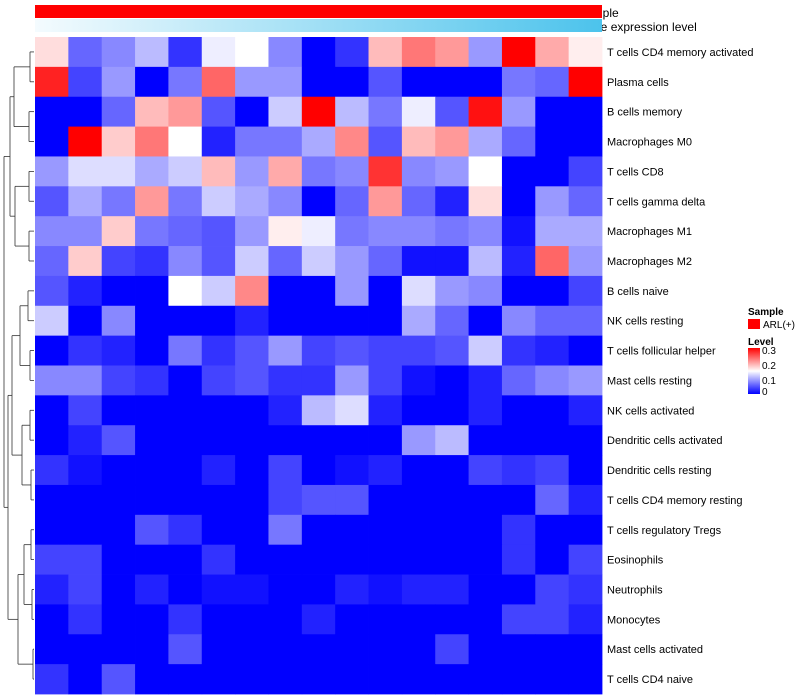 The image size is (800, 700). Describe the element at coordinates (635, 590) in the screenshot. I see `row-label: Neutrophils` at that location.